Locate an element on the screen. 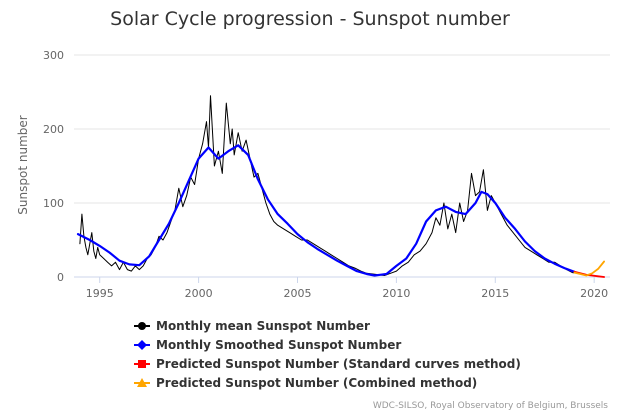  x-tick-label: 2010 is located at coordinates (396, 293).